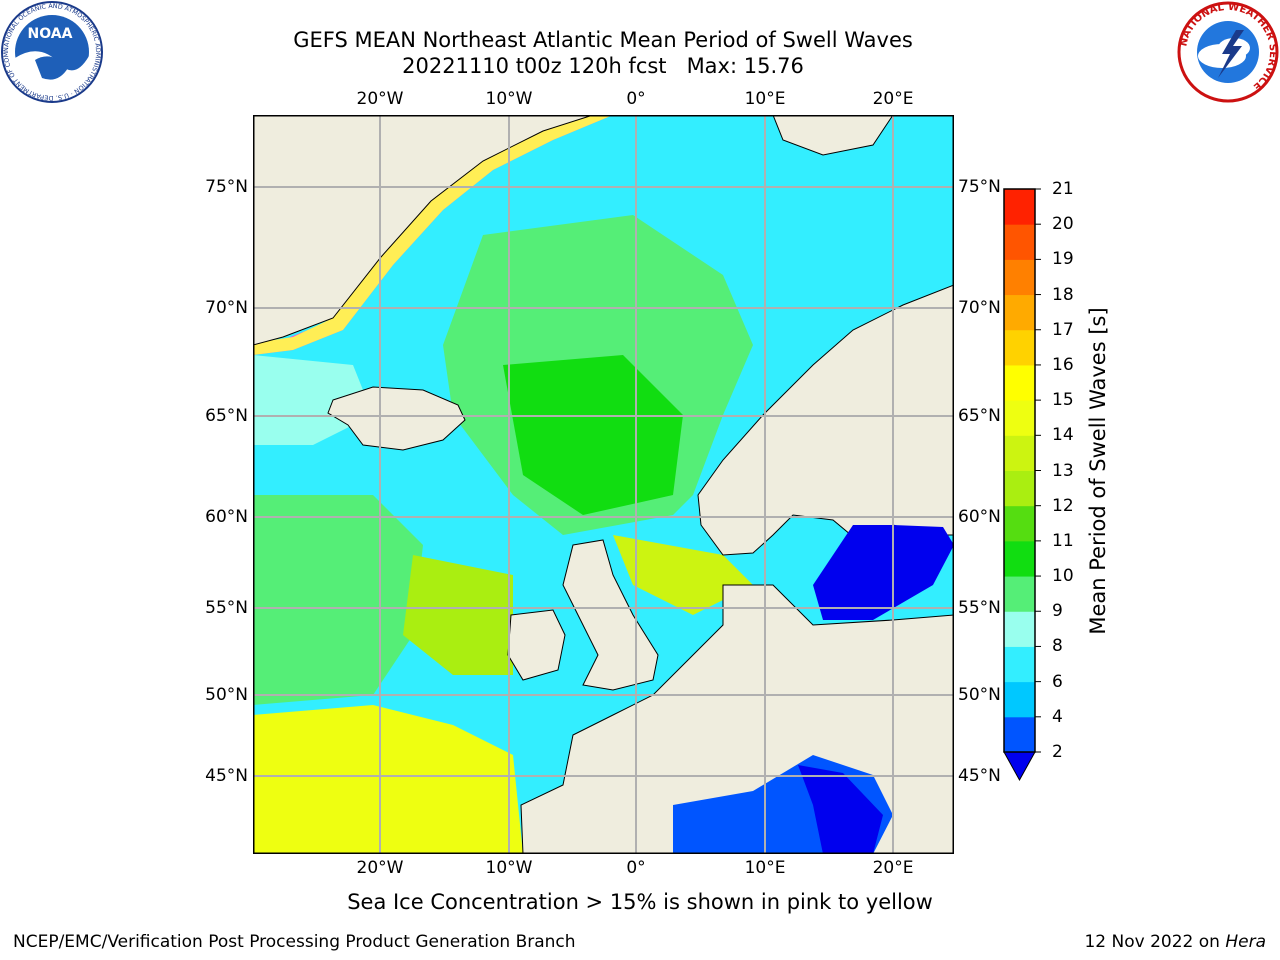 The image size is (1280, 960). Describe the element at coordinates (380, 868) in the screenshot. I see `lon-label-bottom-20w: 20°W` at that location.